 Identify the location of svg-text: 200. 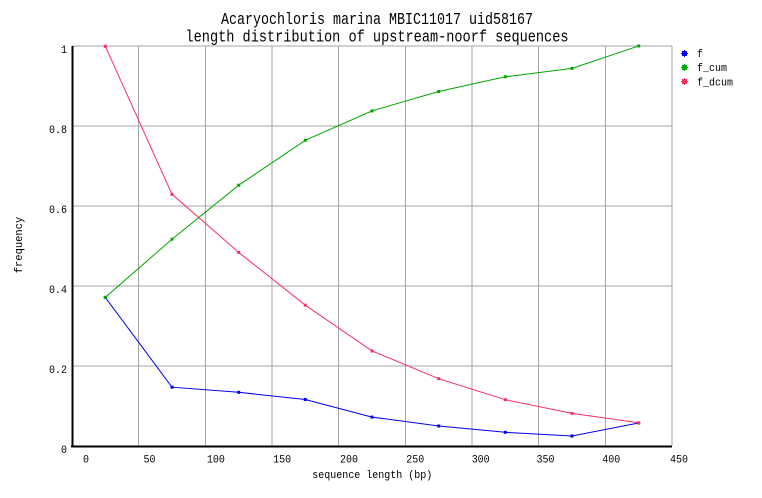
(349, 460).